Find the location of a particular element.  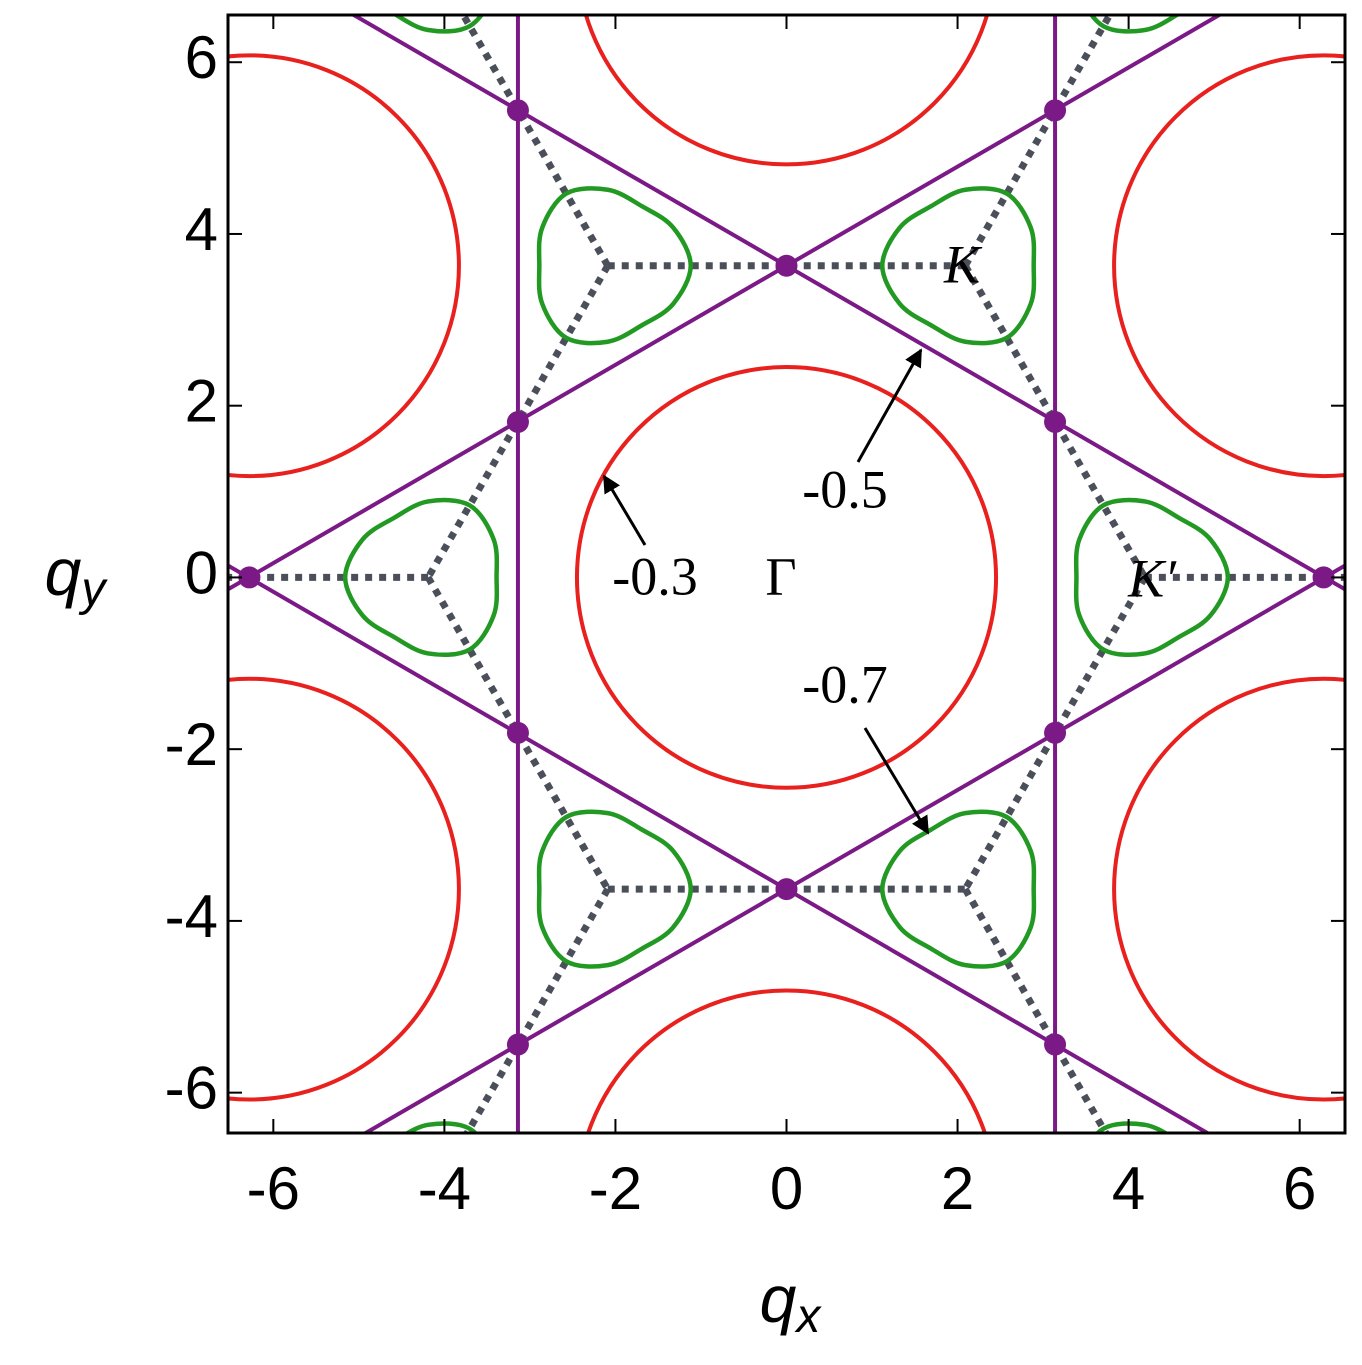

x-axis-label: qx is located at coordinates (791, 1302).